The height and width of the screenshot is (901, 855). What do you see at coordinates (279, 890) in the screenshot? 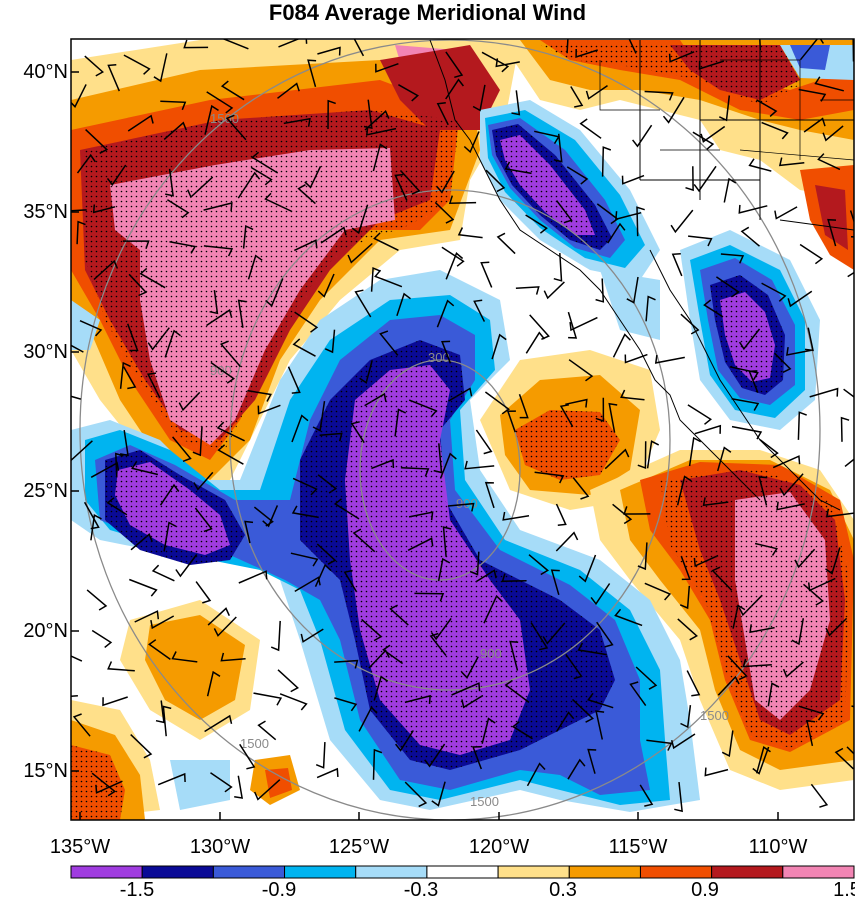
I see `colorbar-label: -0.9` at bounding box center [279, 890].